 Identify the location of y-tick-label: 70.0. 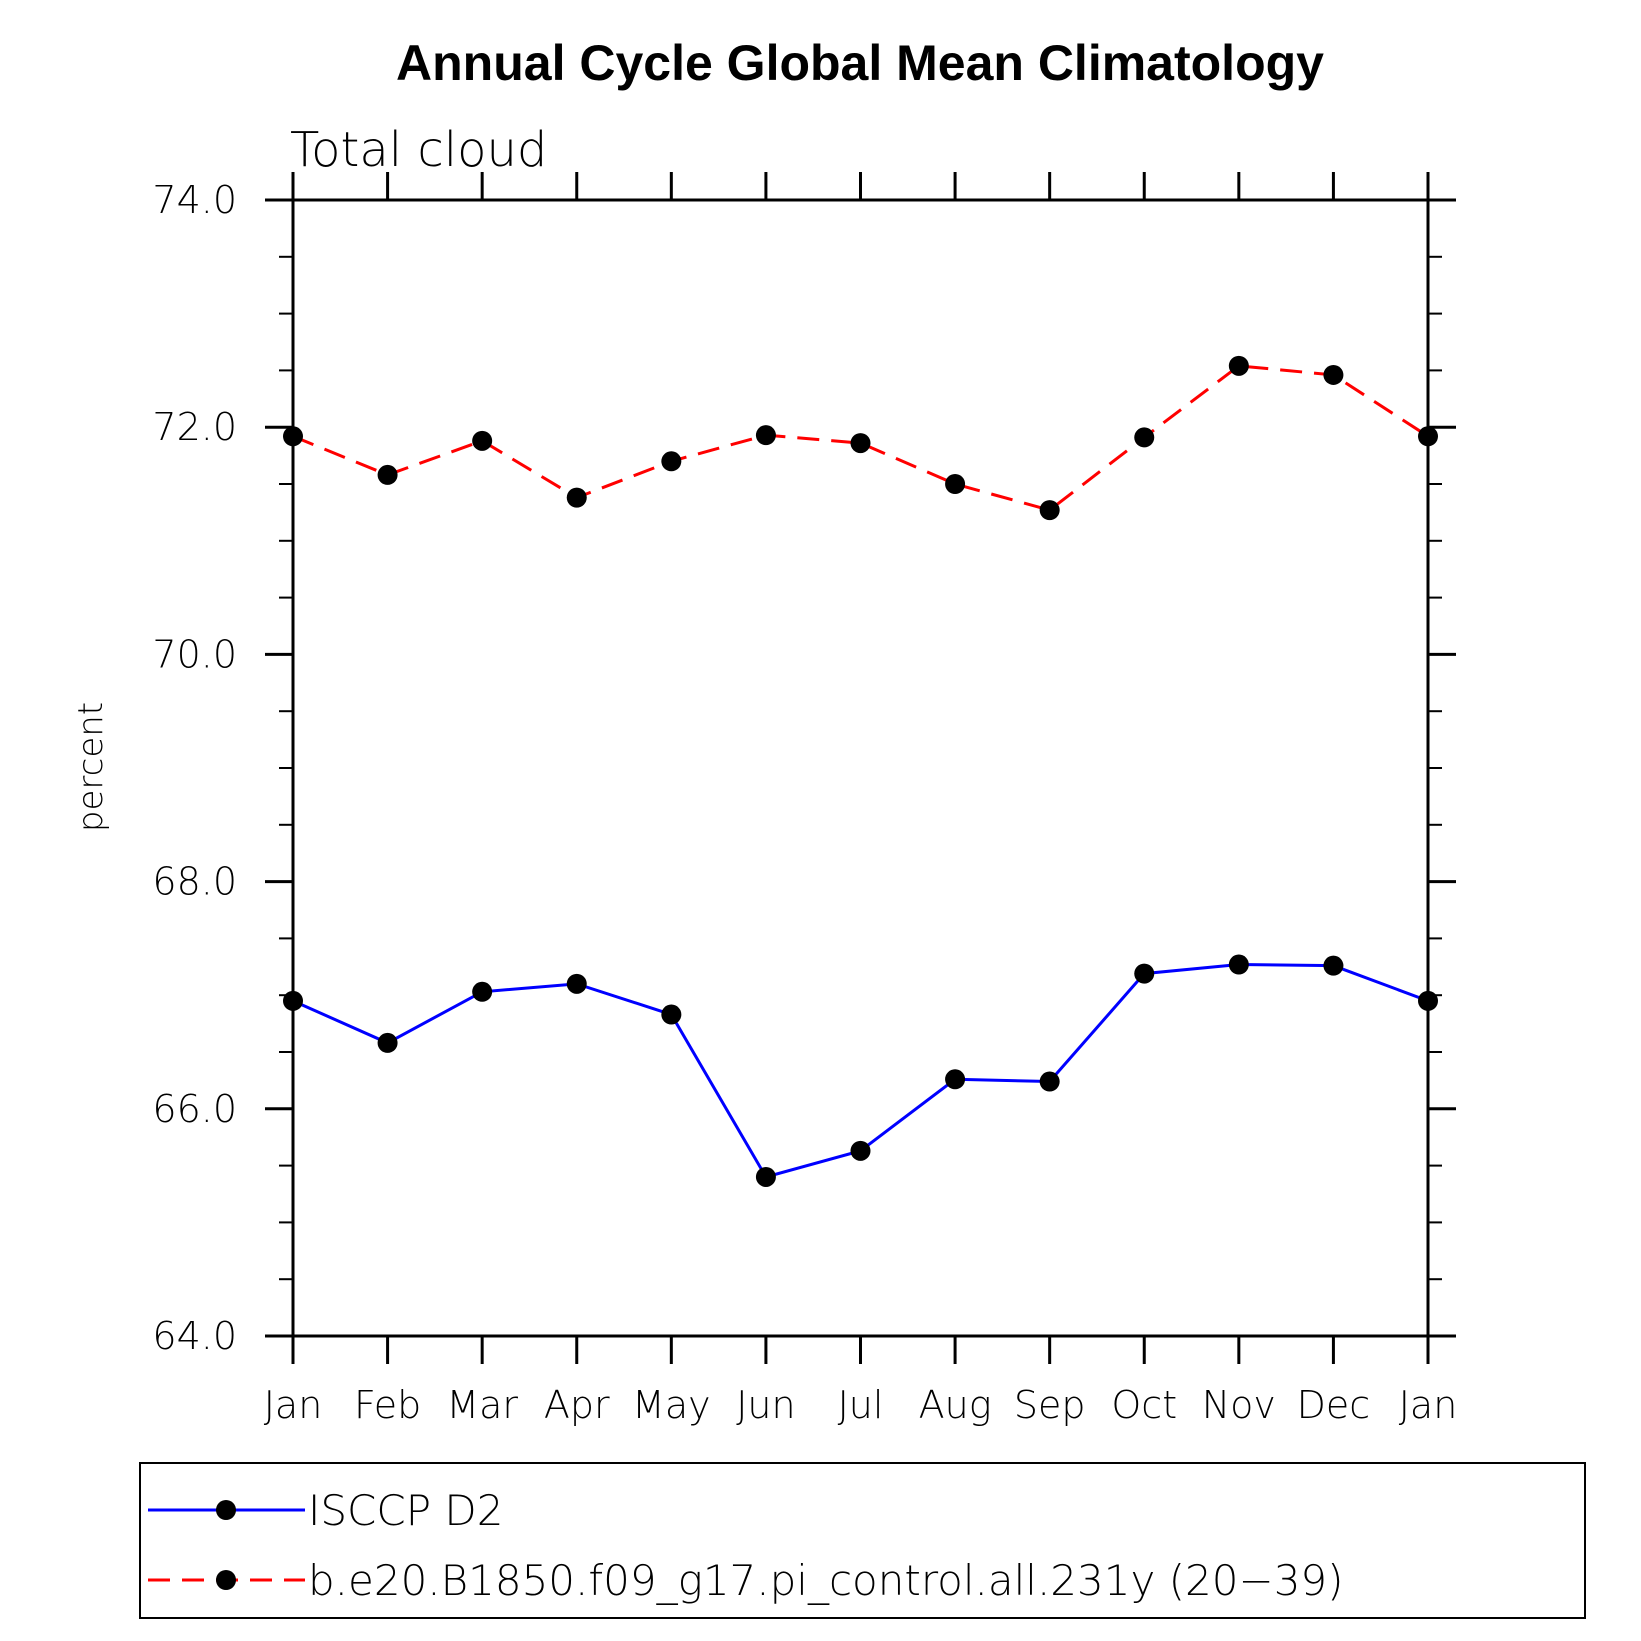
(194, 654).